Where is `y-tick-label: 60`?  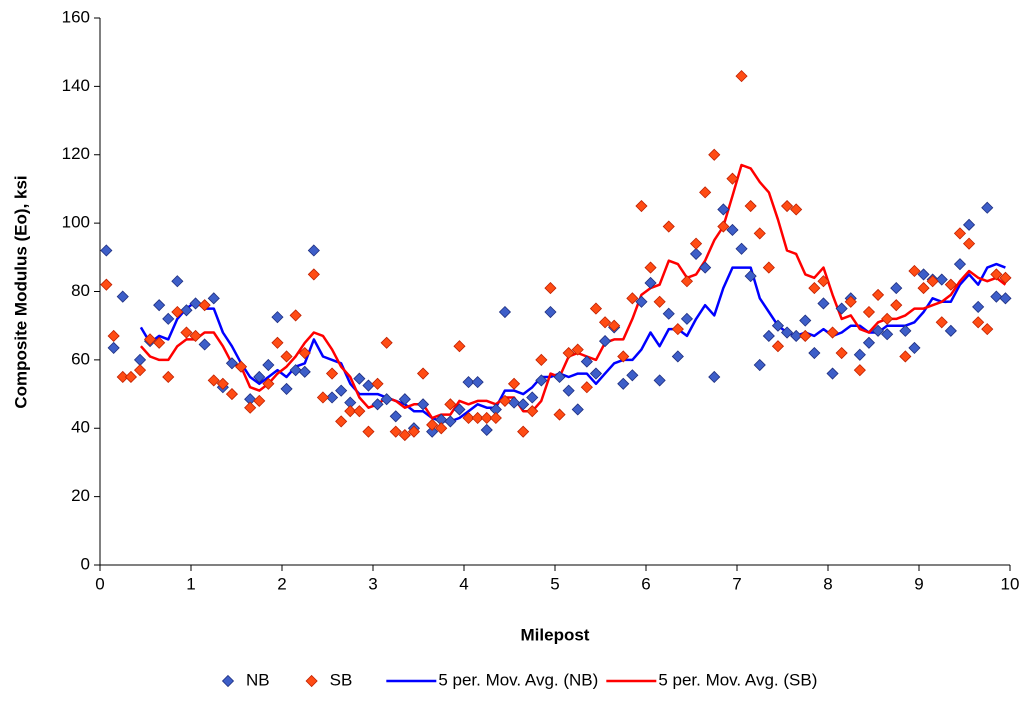
y-tick-label: 60 is located at coordinates (80, 358).